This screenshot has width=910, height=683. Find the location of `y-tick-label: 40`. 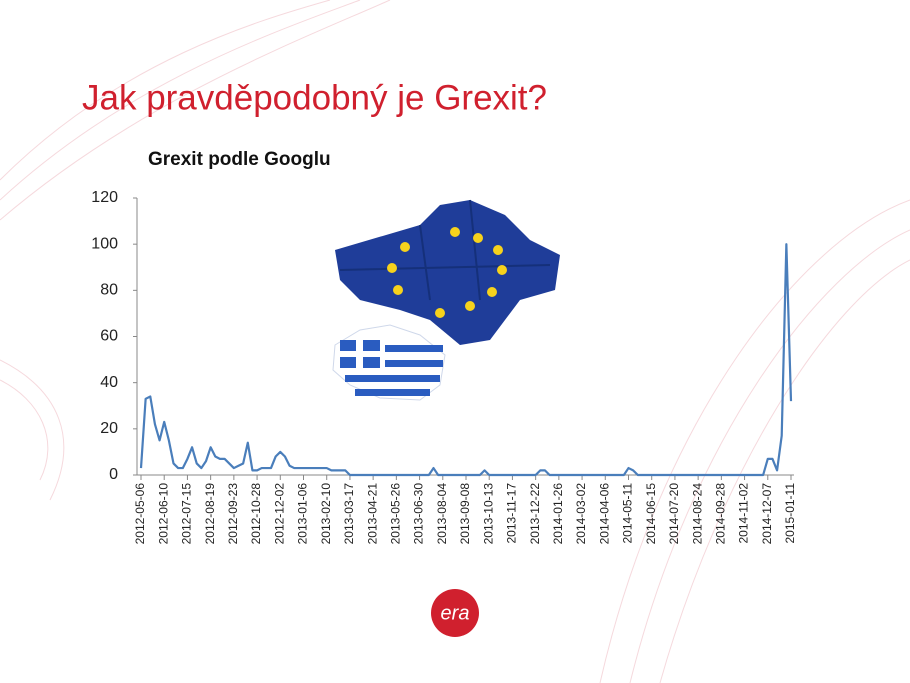

y-tick-label: 40 is located at coordinates (109, 382).